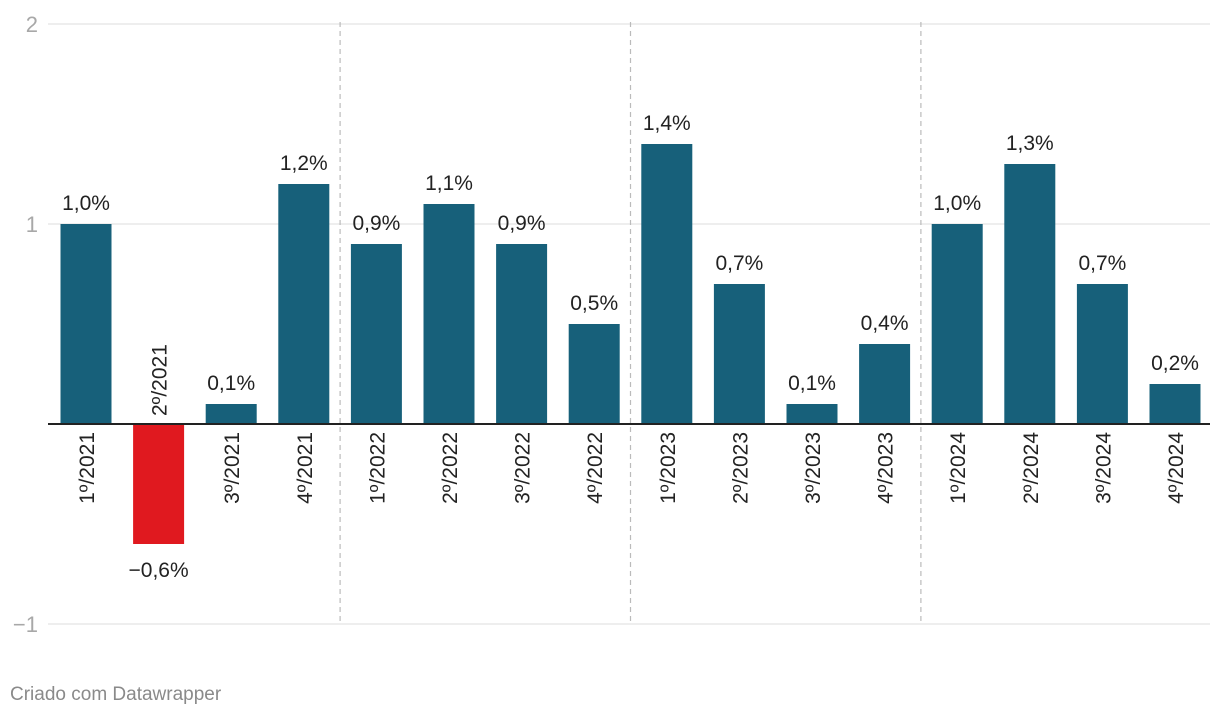 The height and width of the screenshot is (720, 1220). What do you see at coordinates (668, 468) in the screenshot?
I see `category-label: 1º/2023` at bounding box center [668, 468].